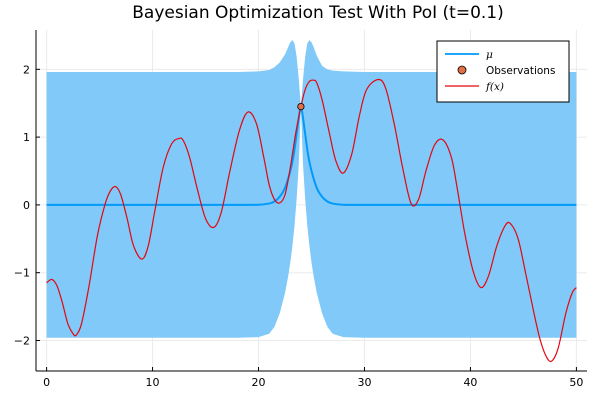  I want to click on legend-label: Observations, so click(520, 71).